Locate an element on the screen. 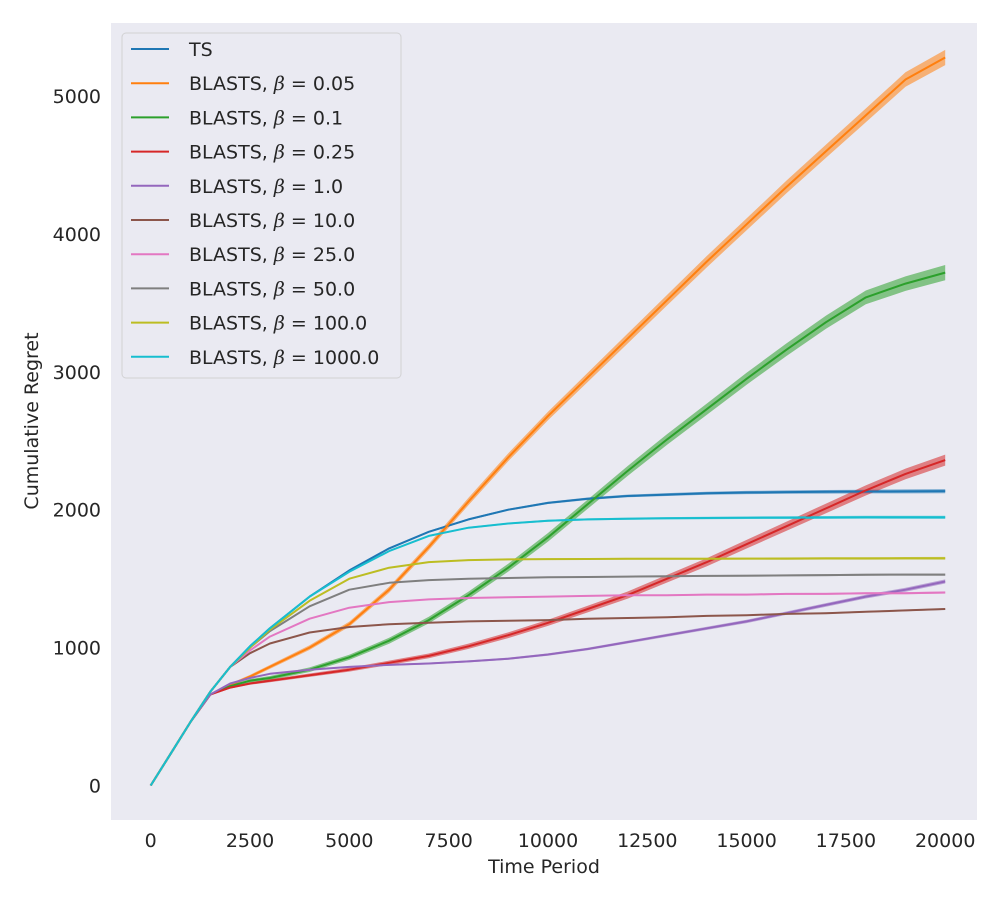  y-tick-label-2: 2000 is located at coordinates (77, 511).